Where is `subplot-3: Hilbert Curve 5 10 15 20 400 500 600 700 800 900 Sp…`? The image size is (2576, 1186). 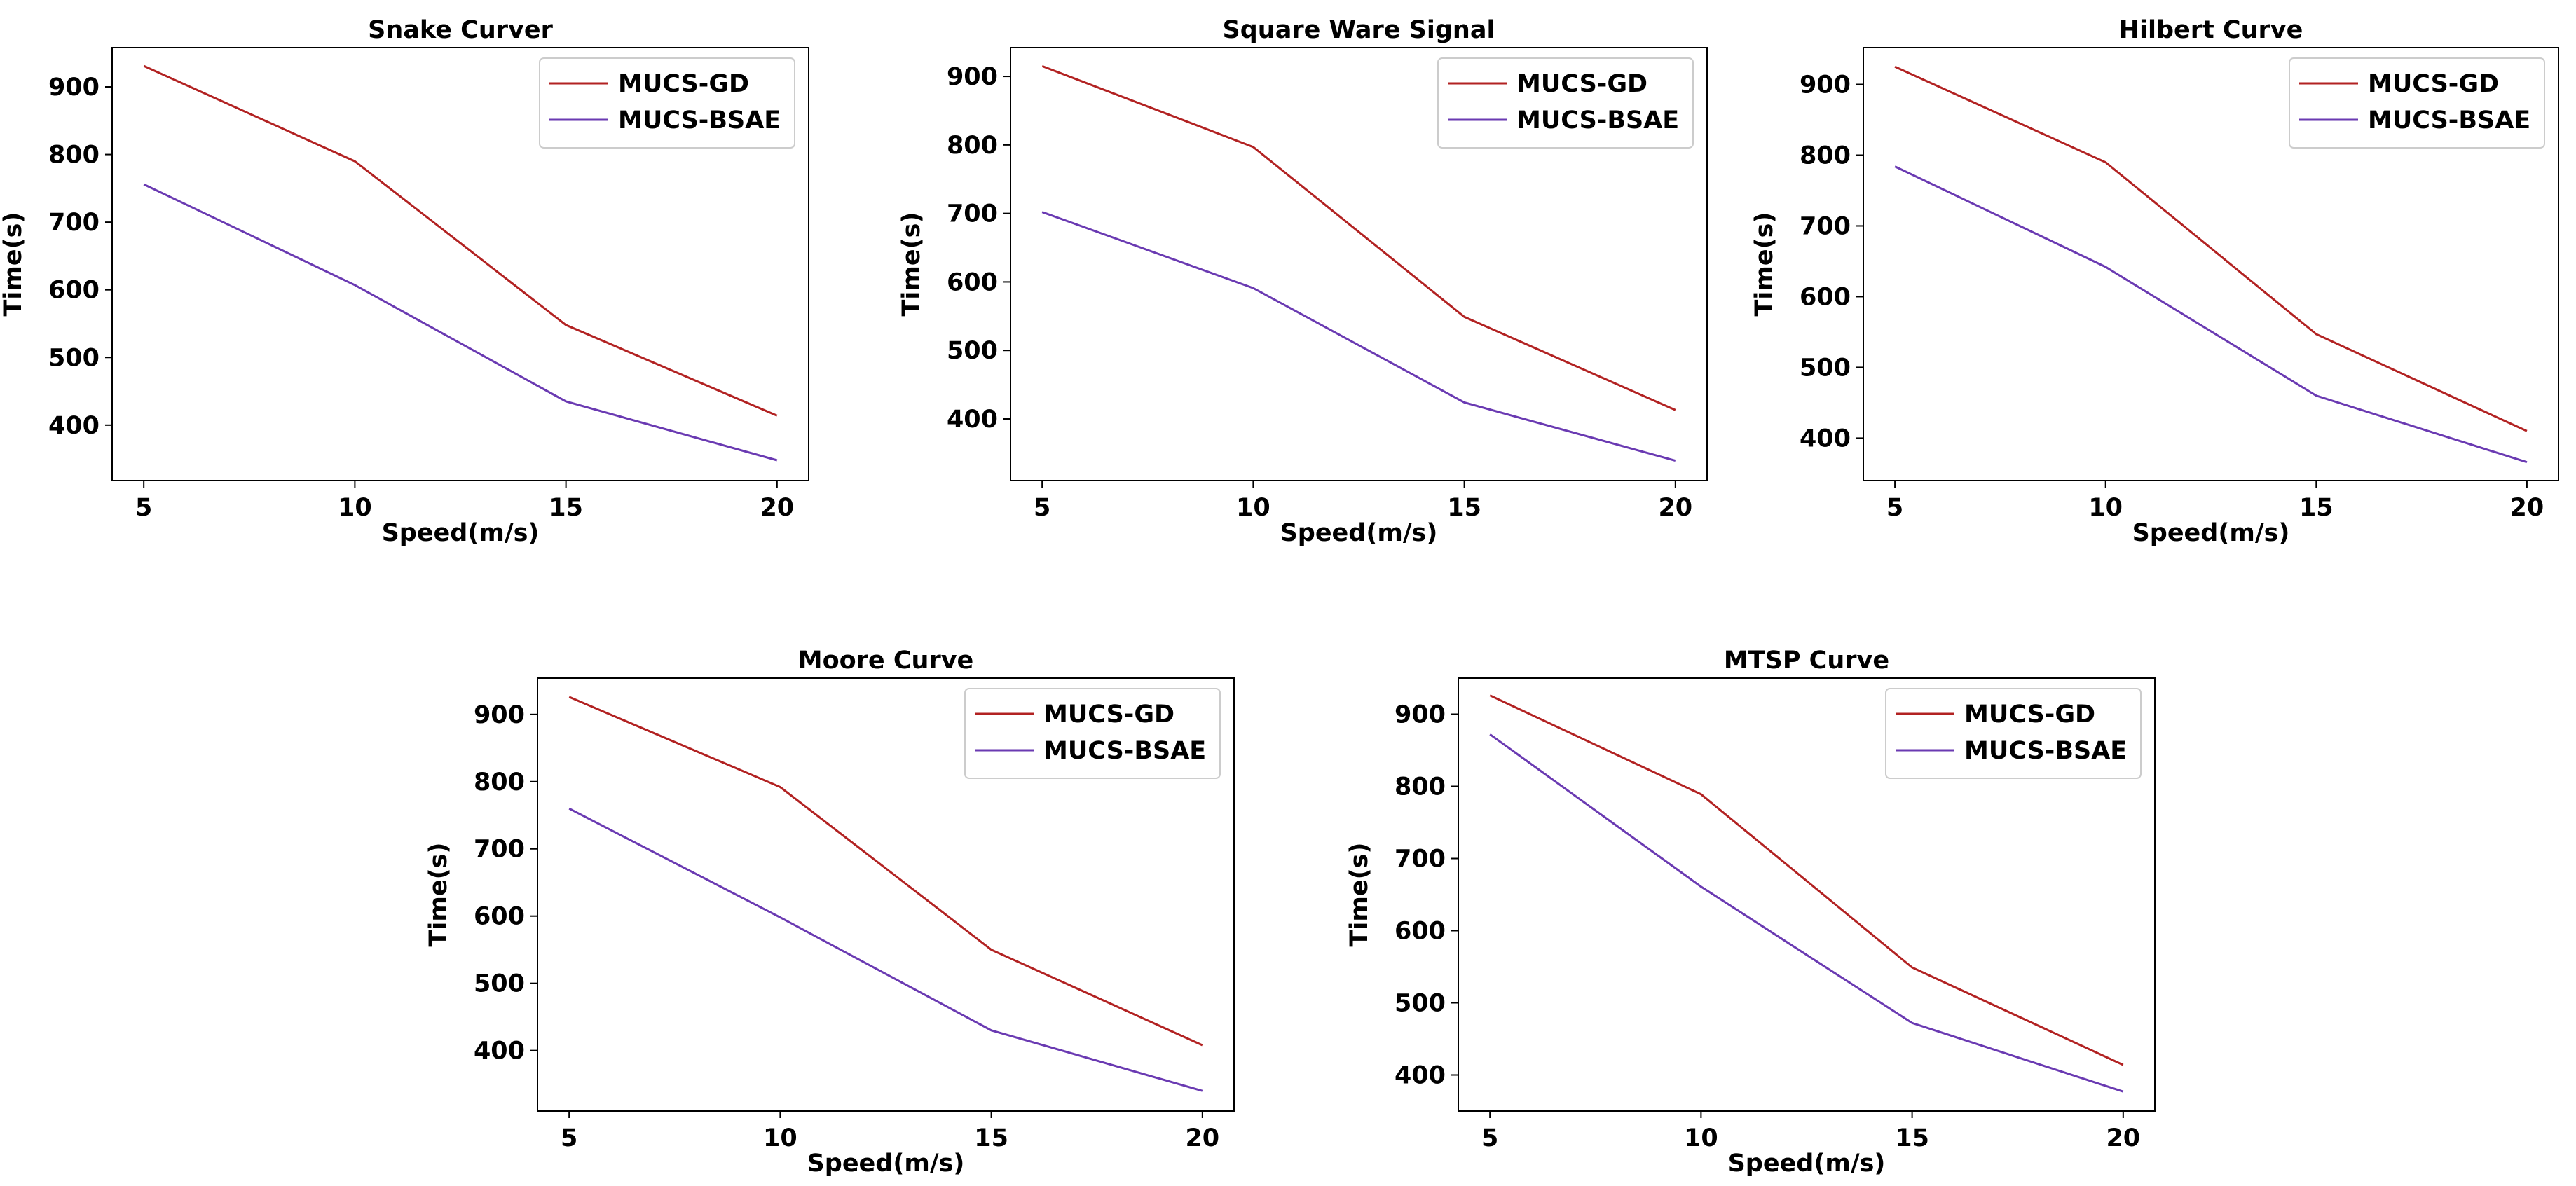
subplot-3: Hilbert Curve 5 10 15 20 400 500 600 700 800 900 Sp… is located at coordinates (2155, 281).